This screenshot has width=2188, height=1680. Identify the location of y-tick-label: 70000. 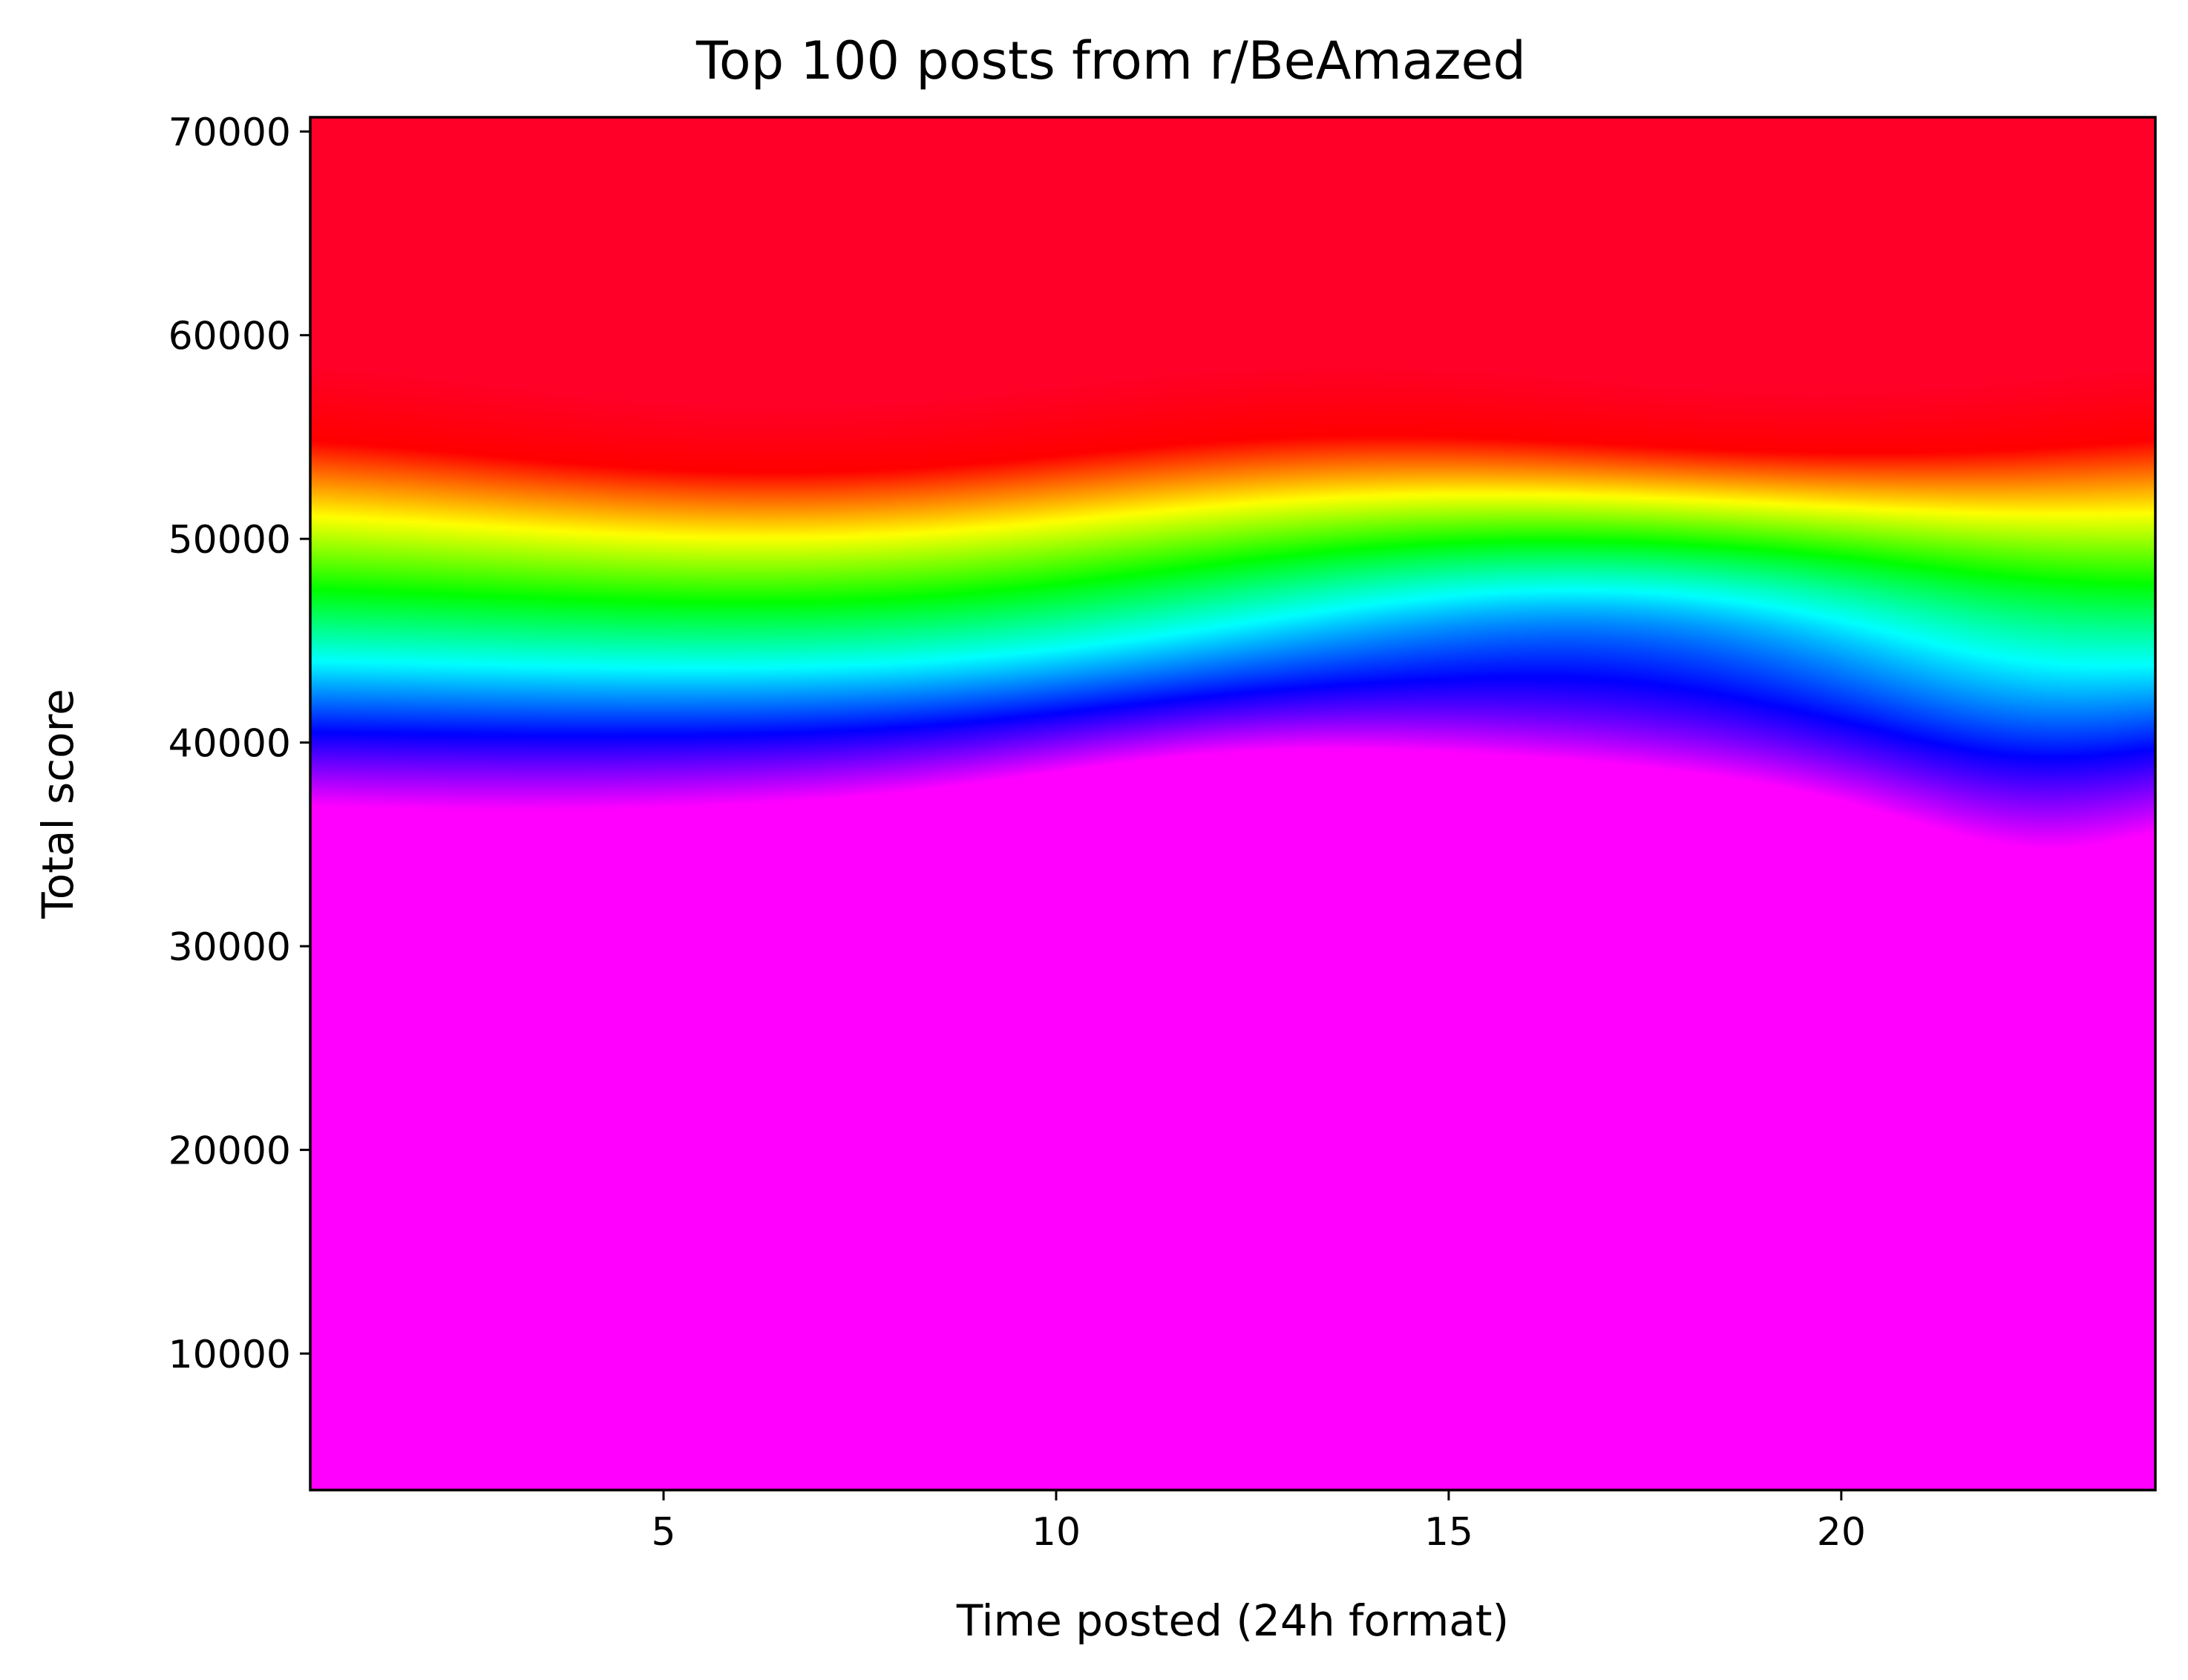
(229, 133).